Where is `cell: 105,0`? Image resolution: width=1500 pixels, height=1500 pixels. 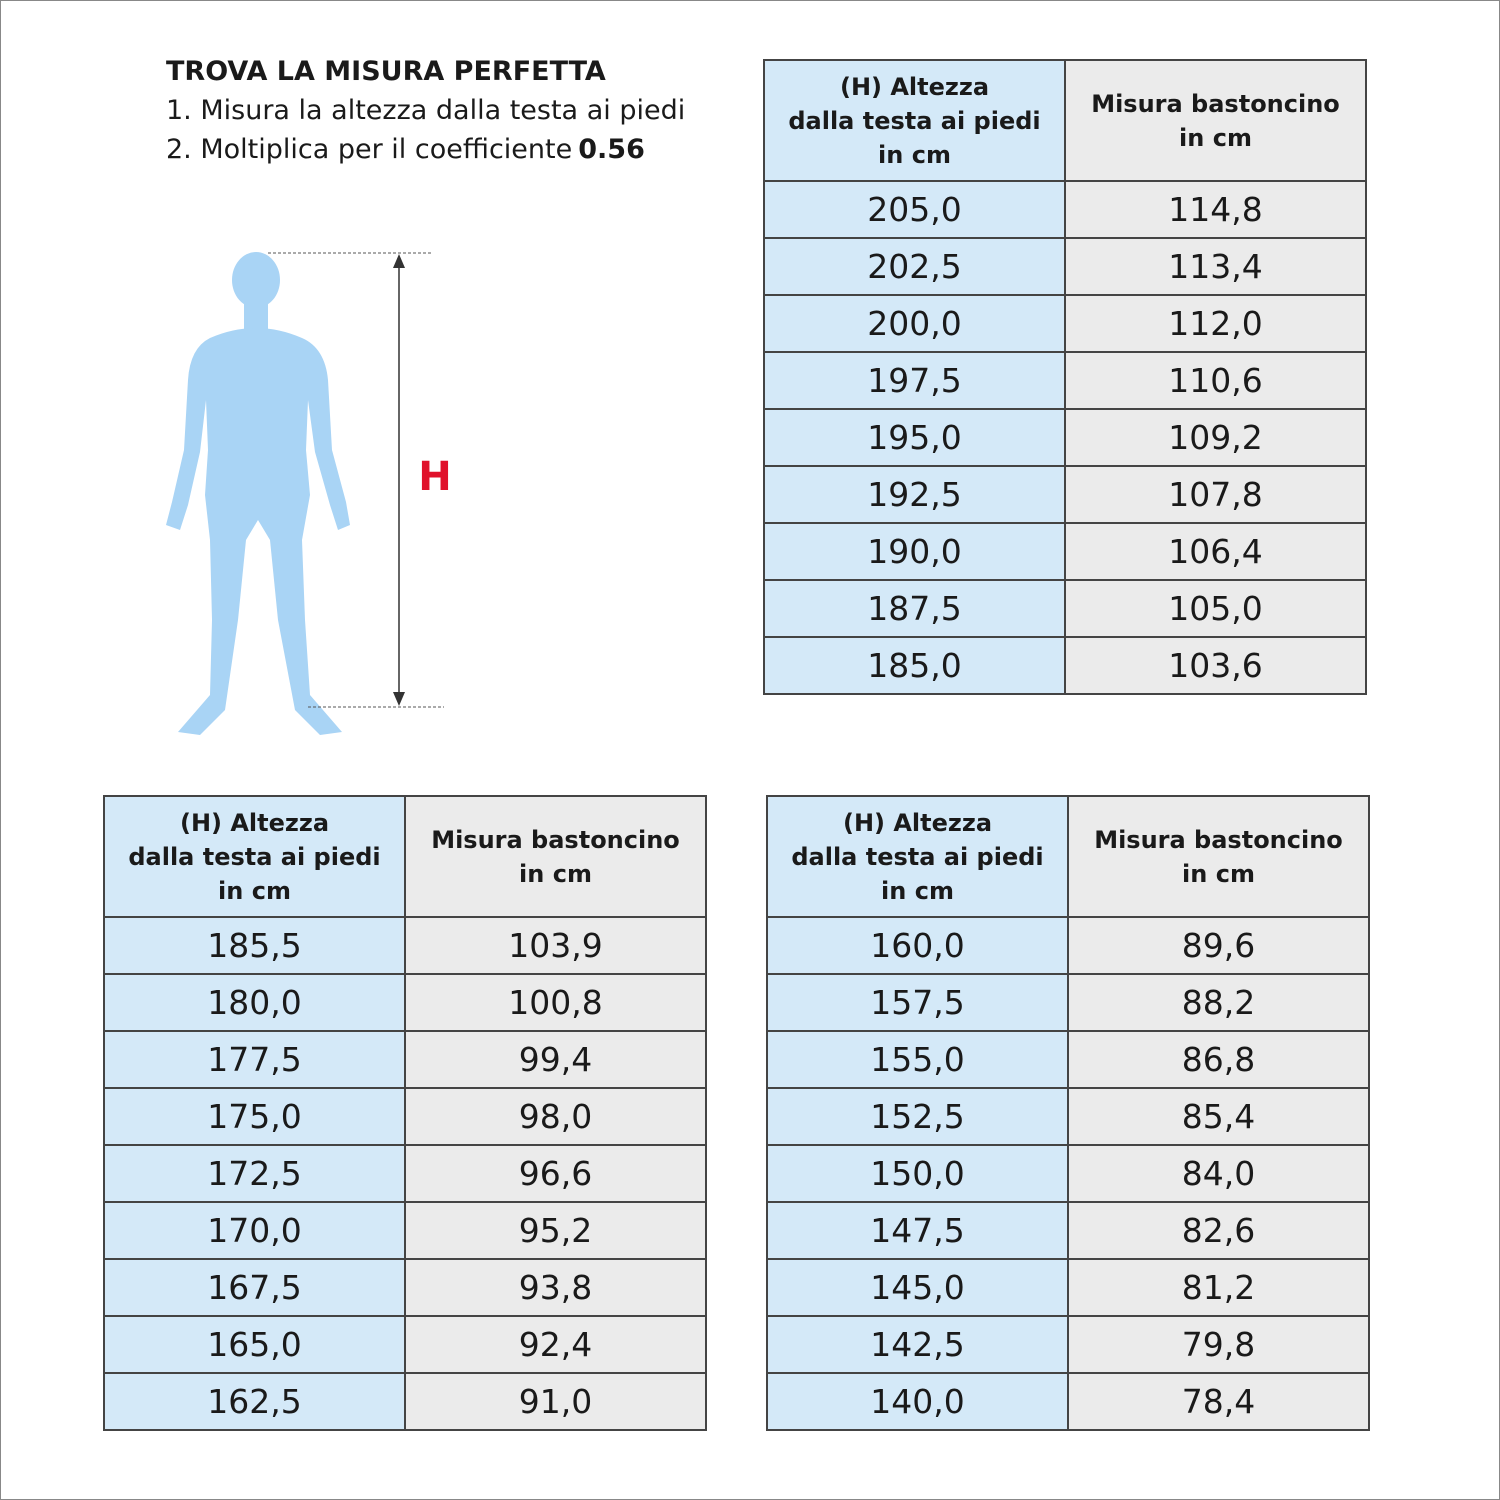
cell: 105,0 is located at coordinates (1215, 608).